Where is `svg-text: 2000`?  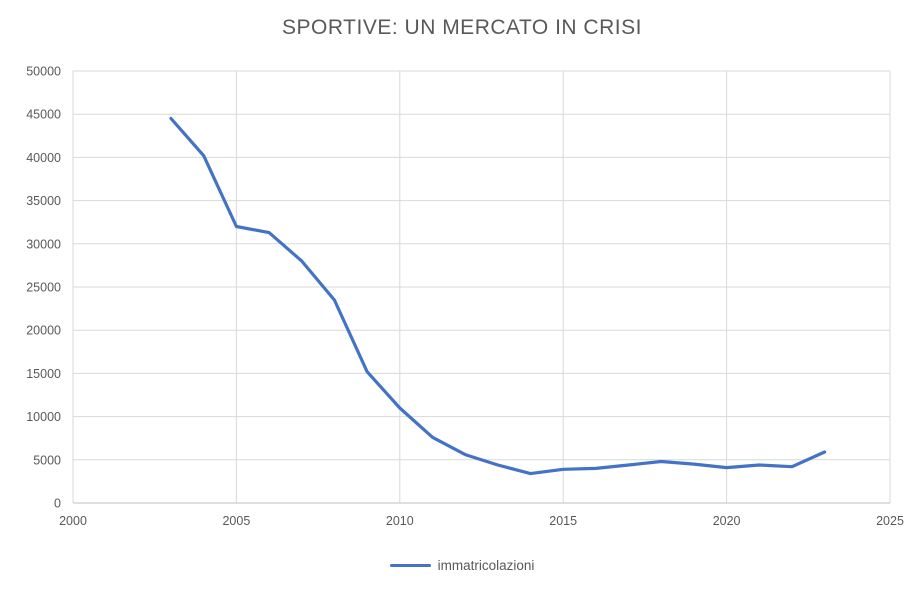
svg-text: 2000 is located at coordinates (73, 521).